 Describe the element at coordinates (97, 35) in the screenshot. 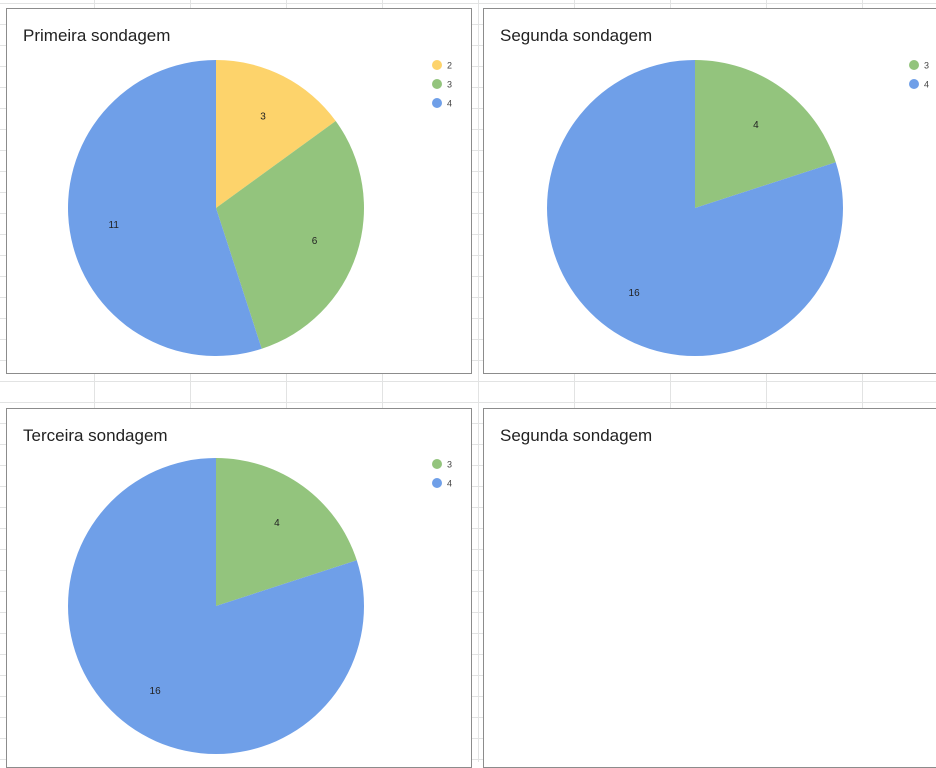

I see `chart-title: Primeira sondagem` at that location.